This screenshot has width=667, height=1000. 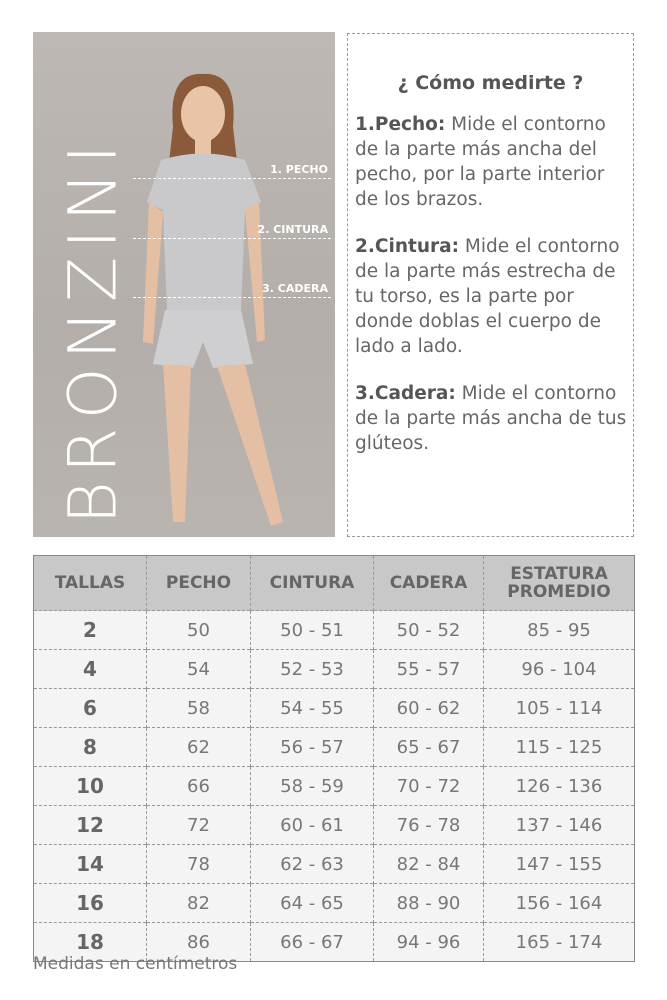 What do you see at coordinates (559, 864) in the screenshot?
I see `measure-cell: 147 - 155` at bounding box center [559, 864].